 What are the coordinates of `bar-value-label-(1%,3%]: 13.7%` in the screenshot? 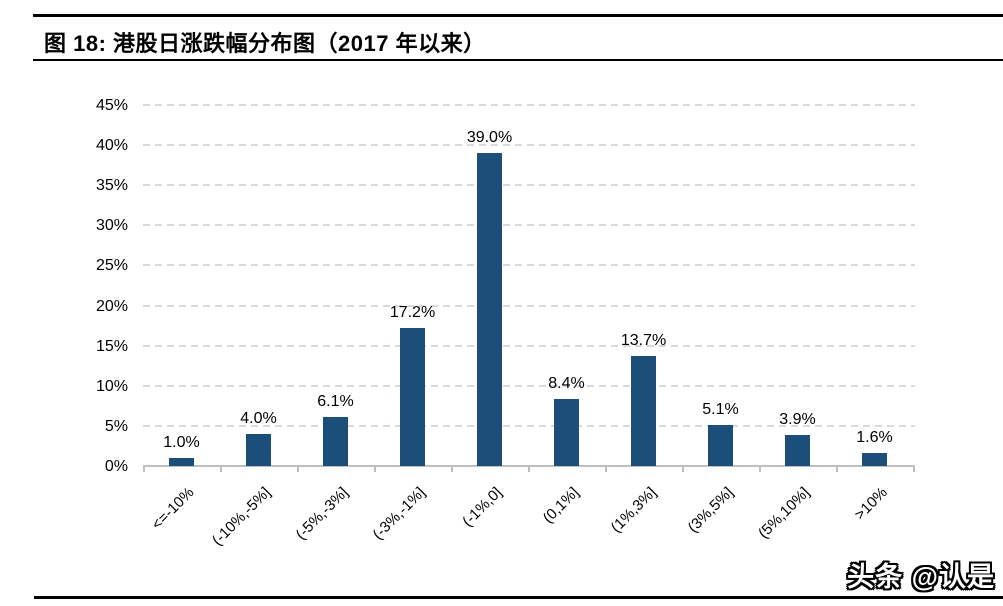 It's located at (643, 341).